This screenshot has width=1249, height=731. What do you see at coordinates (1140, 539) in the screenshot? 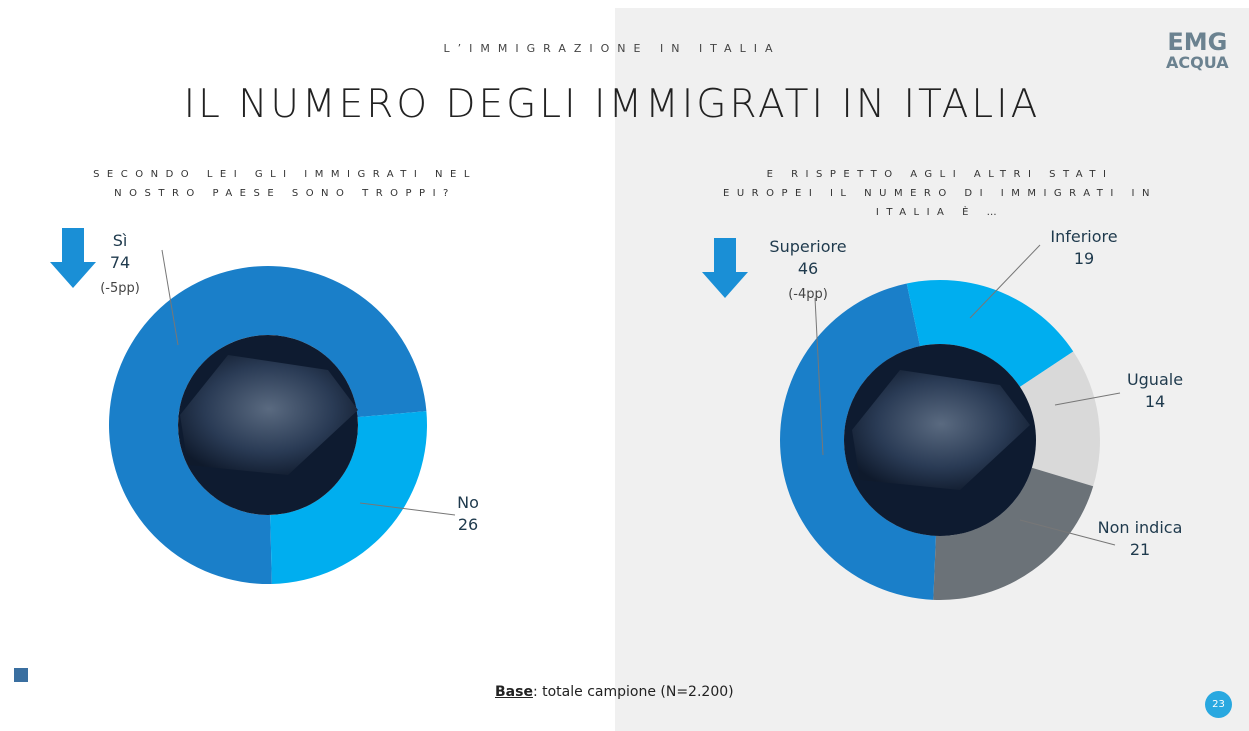
I see `data-label: Non indica 21` at bounding box center [1140, 539].